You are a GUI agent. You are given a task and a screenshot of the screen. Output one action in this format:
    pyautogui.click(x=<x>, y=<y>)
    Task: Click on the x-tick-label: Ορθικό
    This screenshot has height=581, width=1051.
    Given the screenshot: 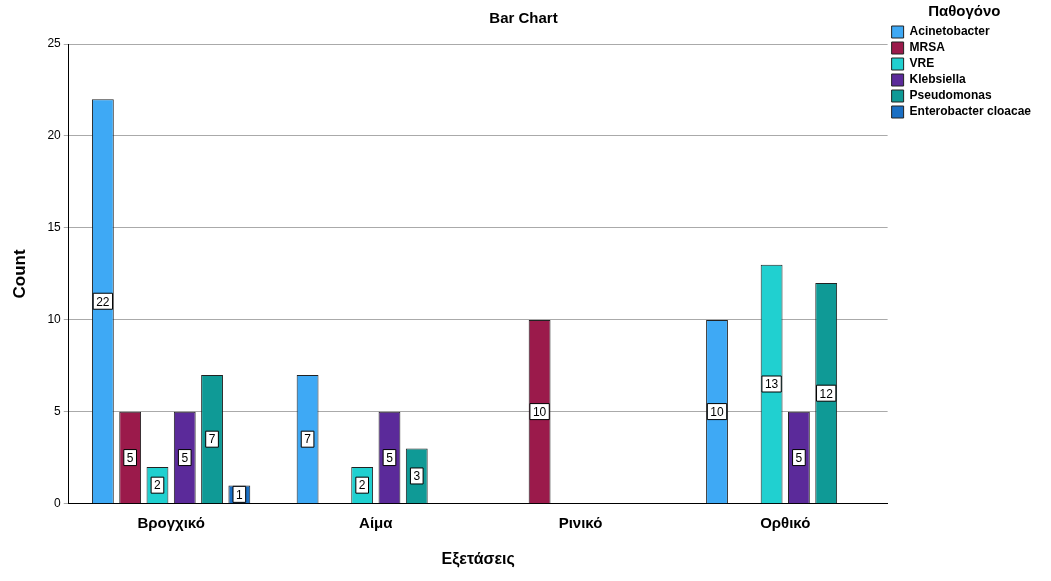 What is the action you would take?
    pyautogui.click(x=785, y=522)
    